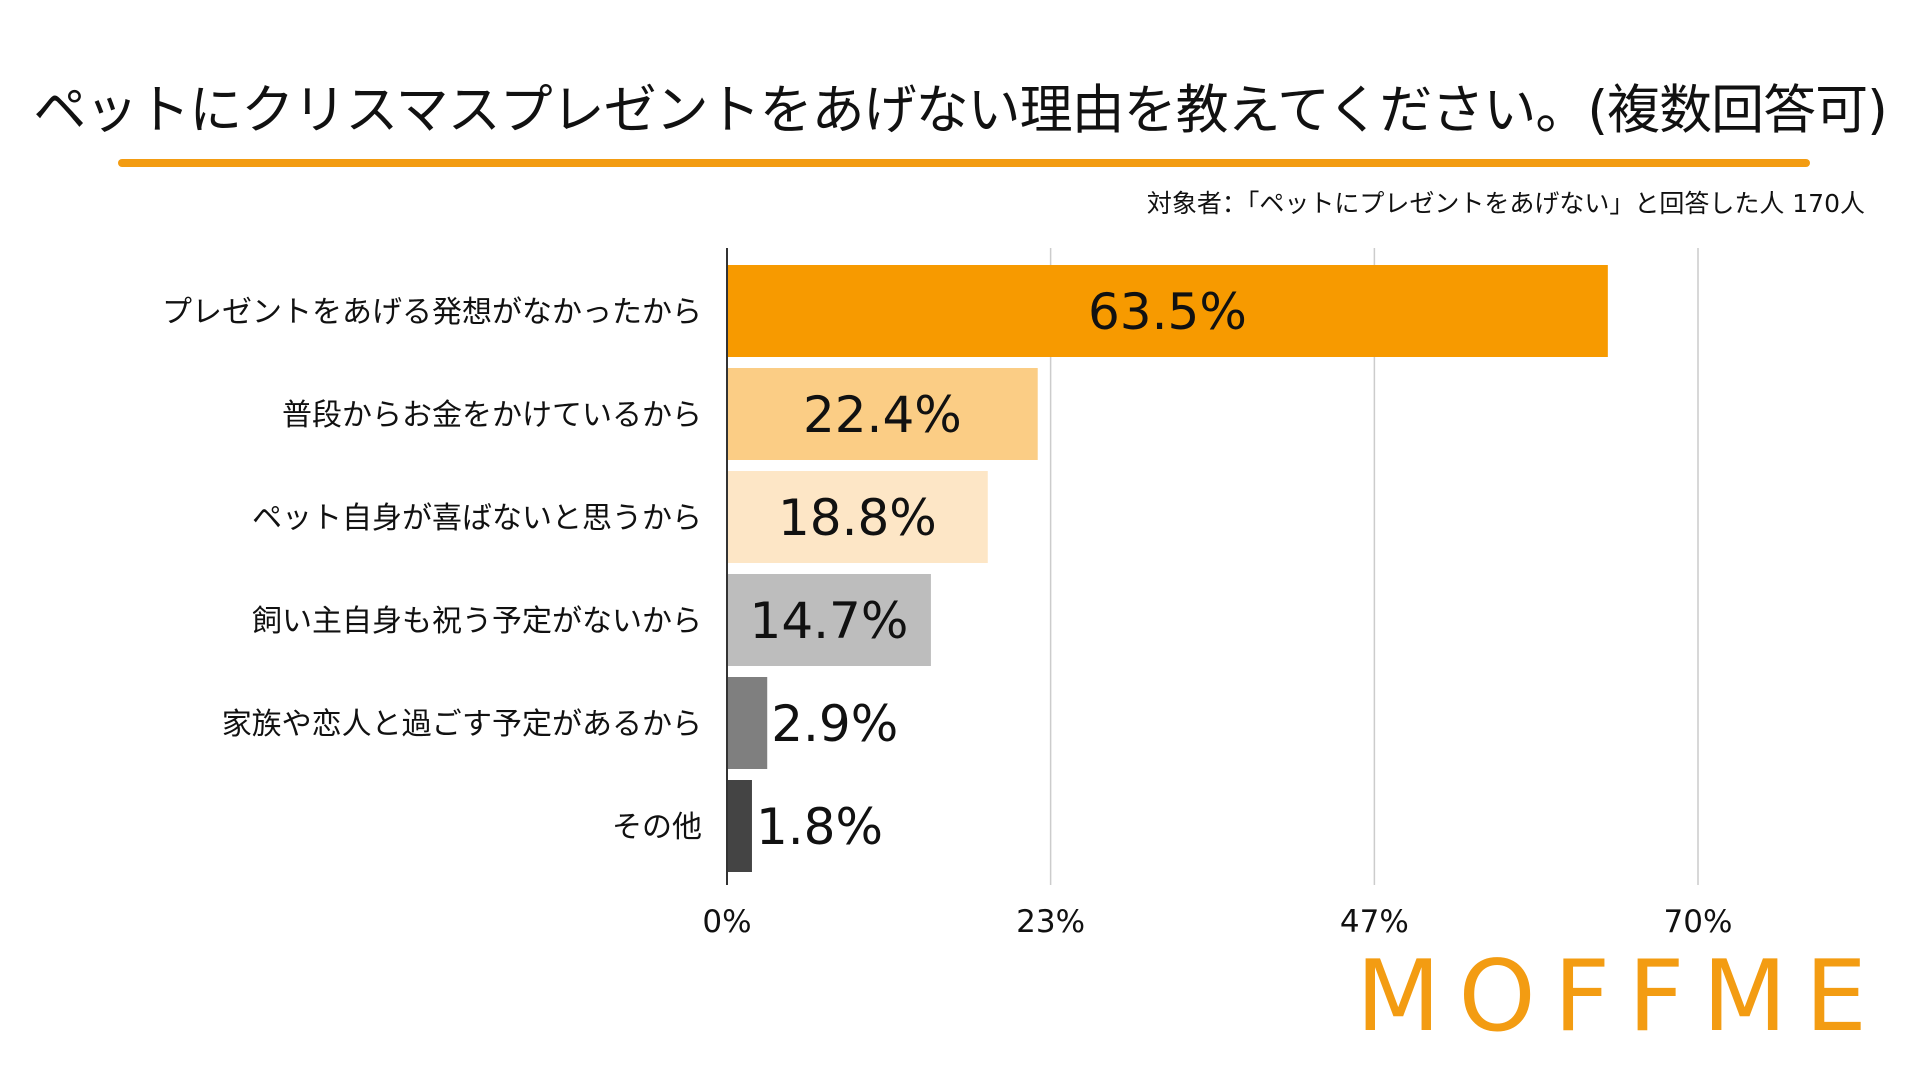  What do you see at coordinates (477, 621) in the screenshot?
I see `category-label: 飼い主自身も祝う予定がないから` at bounding box center [477, 621].